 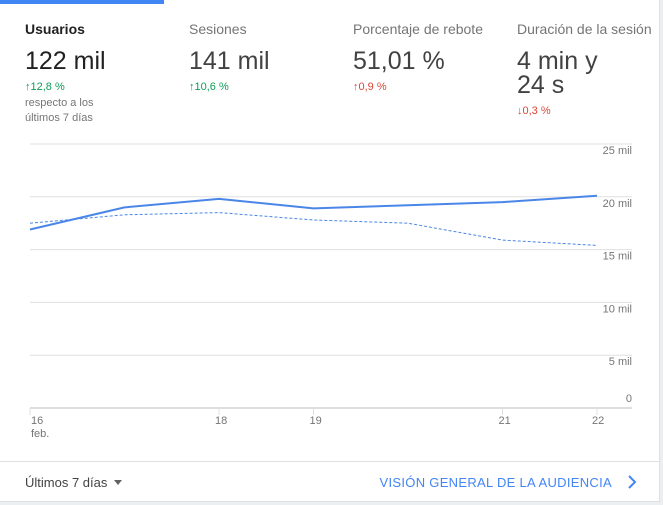 What do you see at coordinates (505, 421) in the screenshot?
I see `x-tick-label: 21` at bounding box center [505, 421].